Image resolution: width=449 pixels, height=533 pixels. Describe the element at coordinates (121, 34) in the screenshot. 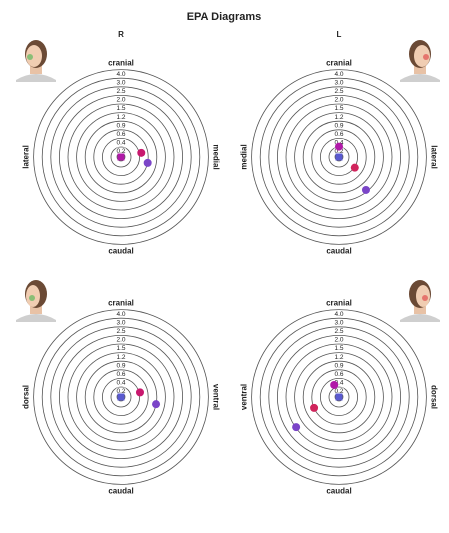

I see `column-label: R` at that location.